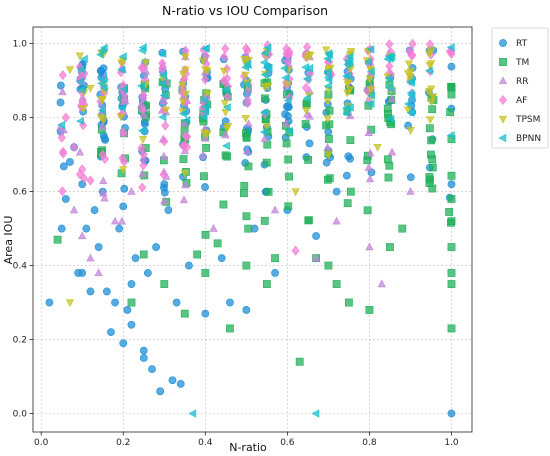  I want to click on legend-label: RR, so click(522, 82).